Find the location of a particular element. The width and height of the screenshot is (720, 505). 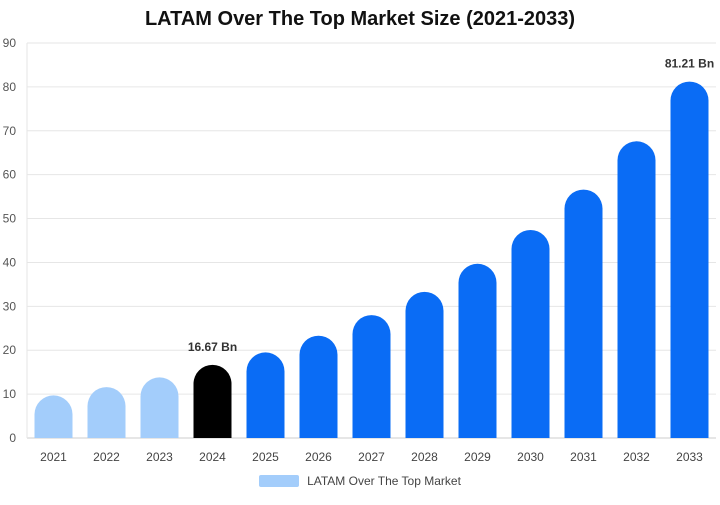

x-tick-label: 2029 is located at coordinates (477, 457).